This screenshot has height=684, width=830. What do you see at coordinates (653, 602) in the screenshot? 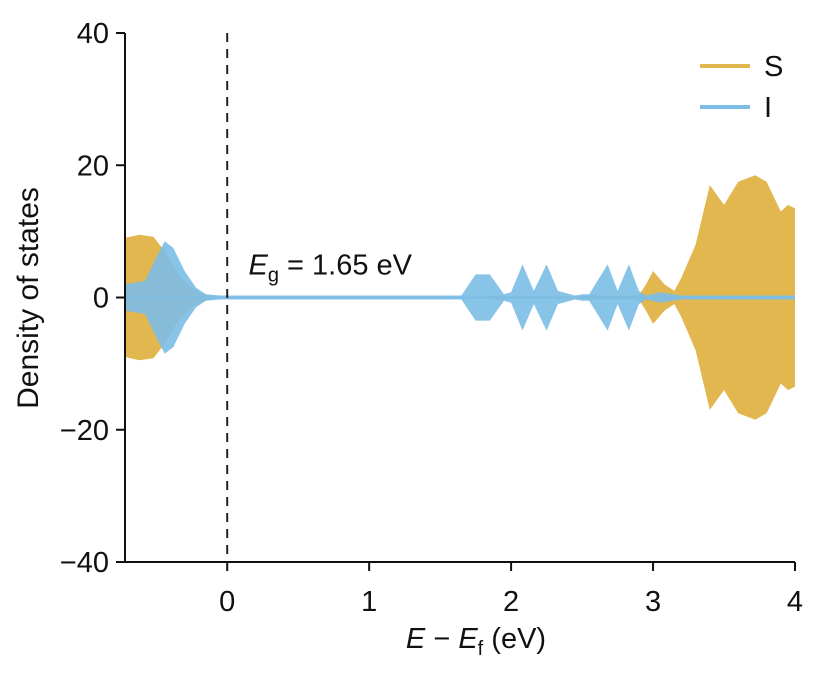
I see `x-tick-label: 3` at bounding box center [653, 602].